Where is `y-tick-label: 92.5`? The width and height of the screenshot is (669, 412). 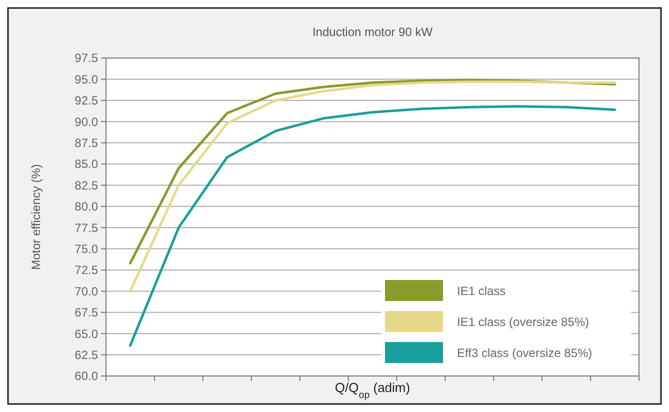
y-tick-label: 92.5 is located at coordinates (86, 101).